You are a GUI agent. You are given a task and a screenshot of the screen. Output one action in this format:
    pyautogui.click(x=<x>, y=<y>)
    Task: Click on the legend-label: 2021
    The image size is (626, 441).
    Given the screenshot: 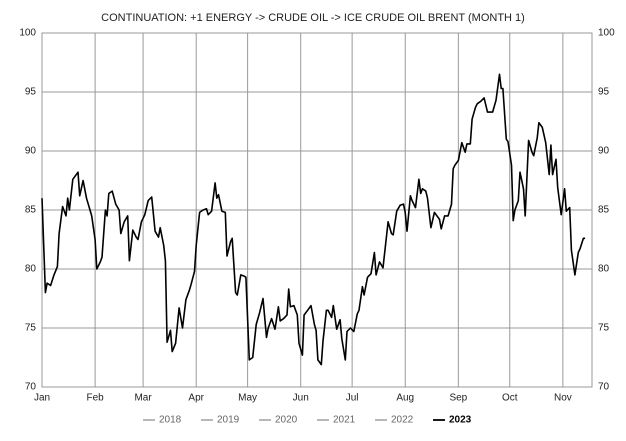 What is the action you would take?
    pyautogui.click(x=344, y=420)
    